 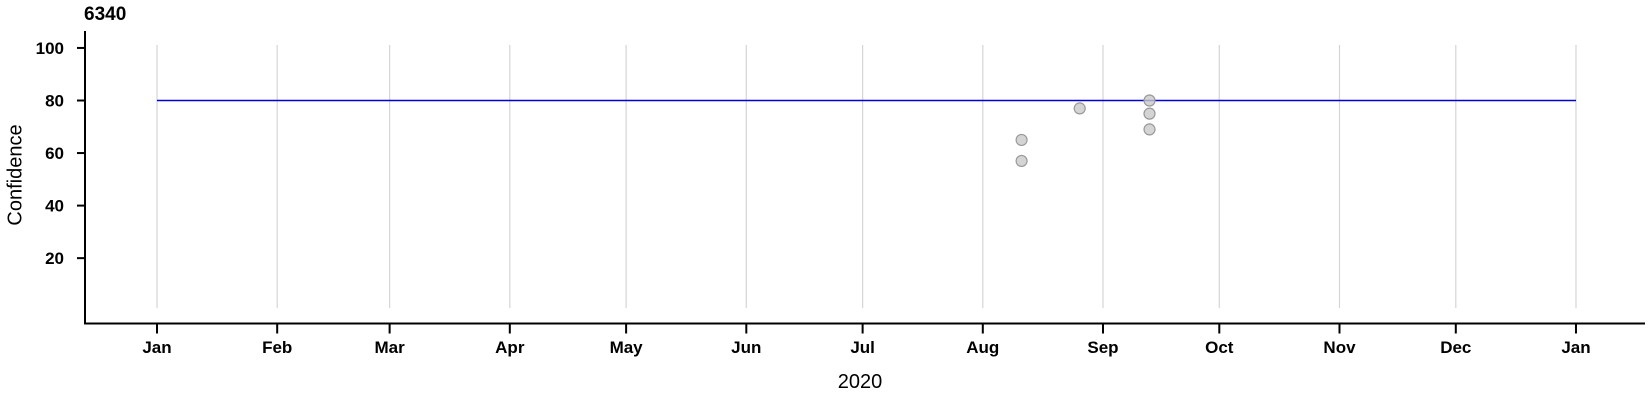 What do you see at coordinates (1339, 347) in the screenshot?
I see `x-tick-label: Nov` at bounding box center [1339, 347].